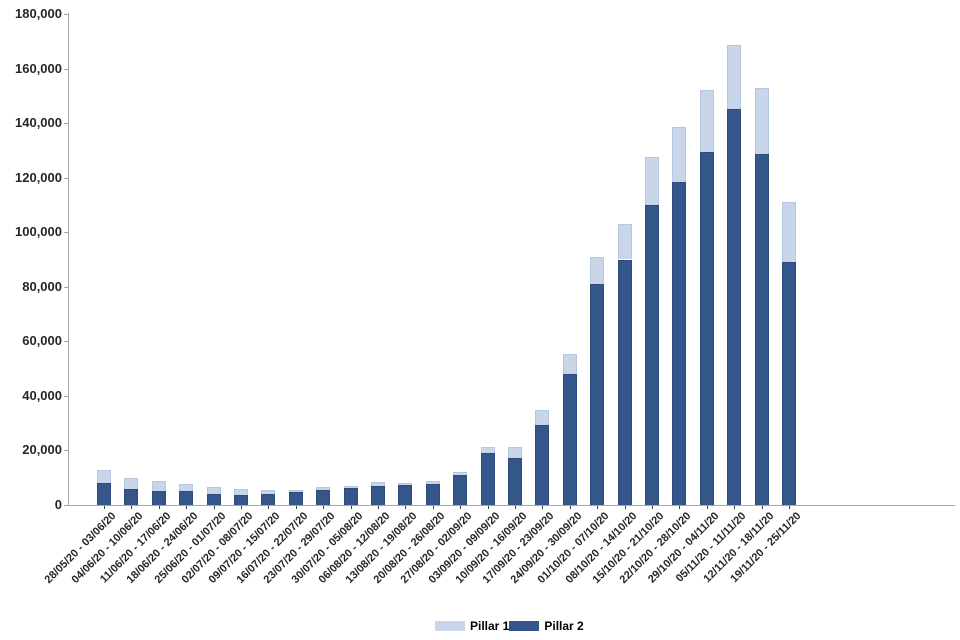 This screenshot has height=640, width=960. What do you see at coordinates (42, 341) in the screenshot?
I see `y-axis-label: 60,000` at bounding box center [42, 341].